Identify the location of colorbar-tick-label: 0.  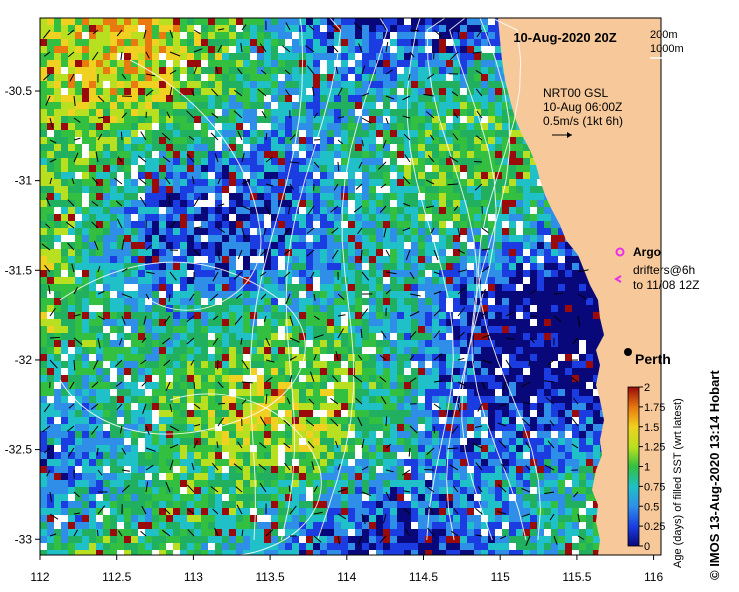
(647, 547).